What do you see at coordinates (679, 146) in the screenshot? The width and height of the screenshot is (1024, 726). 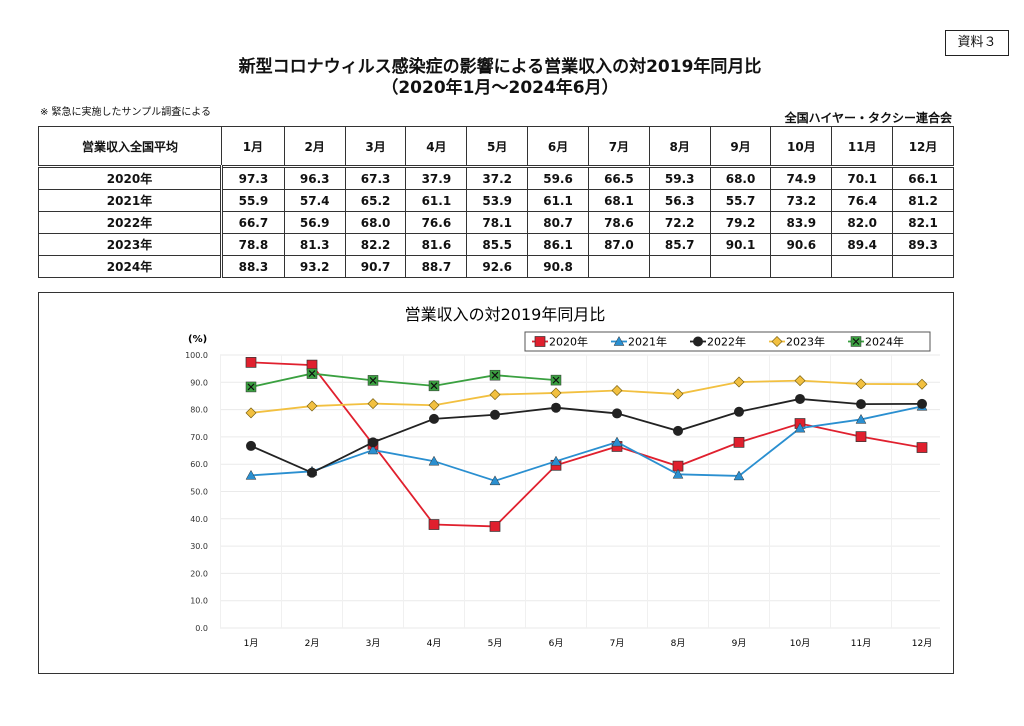 I see `month-header: 8月` at bounding box center [679, 146].